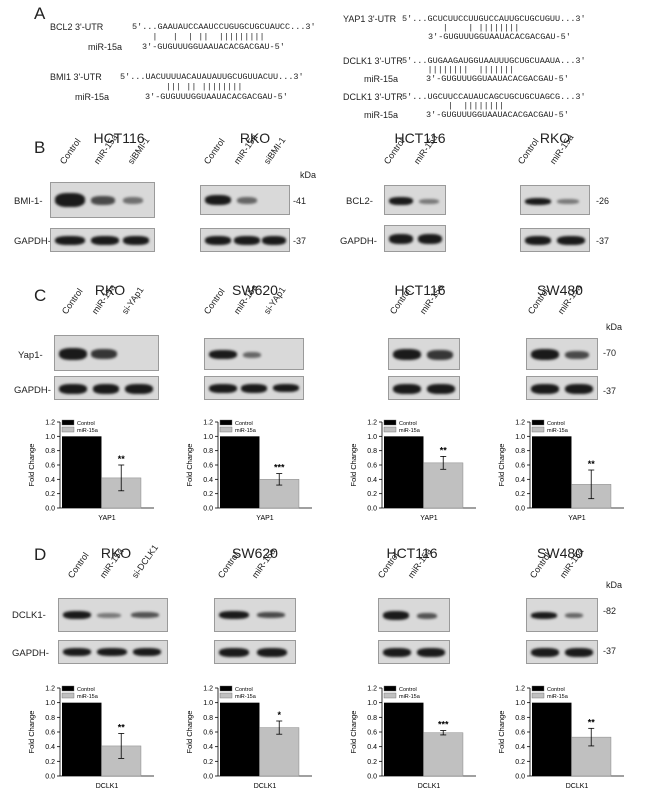 This screenshot has height=797, width=650. I want to click on panel-letter-c: C, so click(40, 295).